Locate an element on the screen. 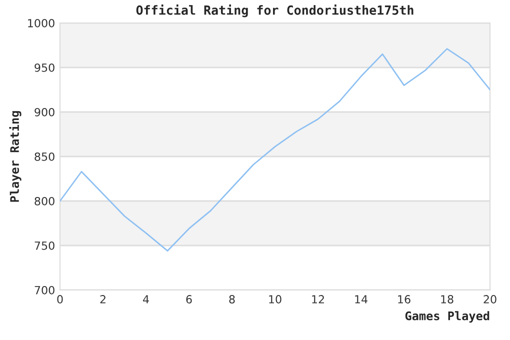 The image size is (510, 340). x-tick-label: 8 is located at coordinates (232, 299).